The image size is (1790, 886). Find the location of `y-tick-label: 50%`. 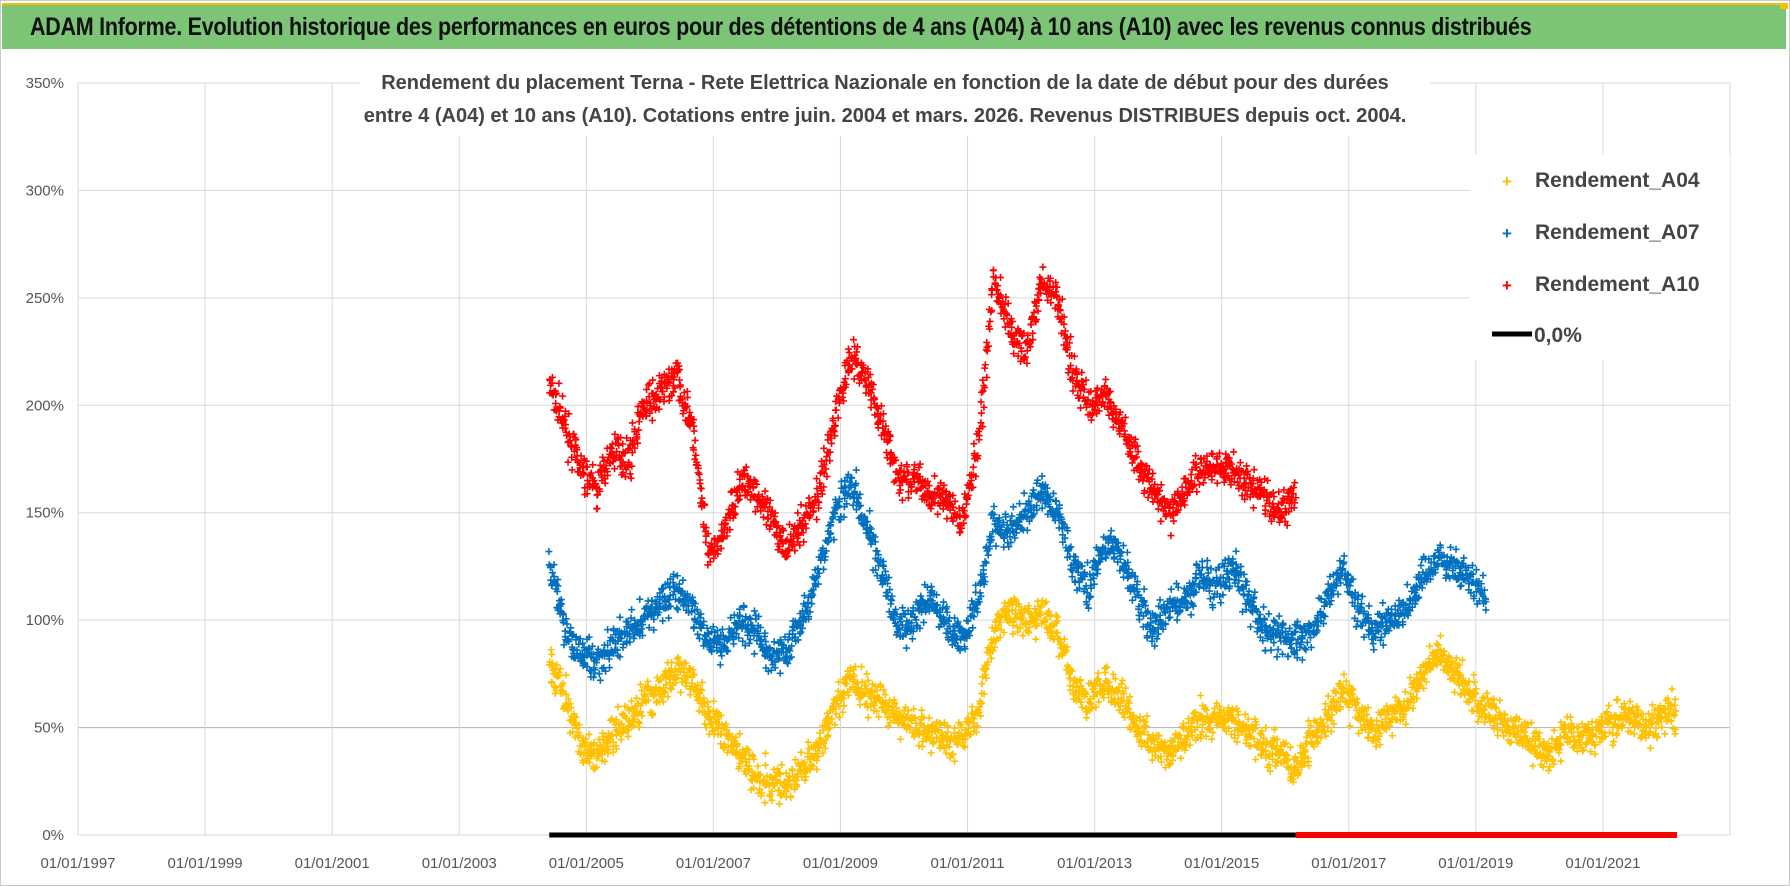

y-tick-label: 50% is located at coordinates (49, 728).